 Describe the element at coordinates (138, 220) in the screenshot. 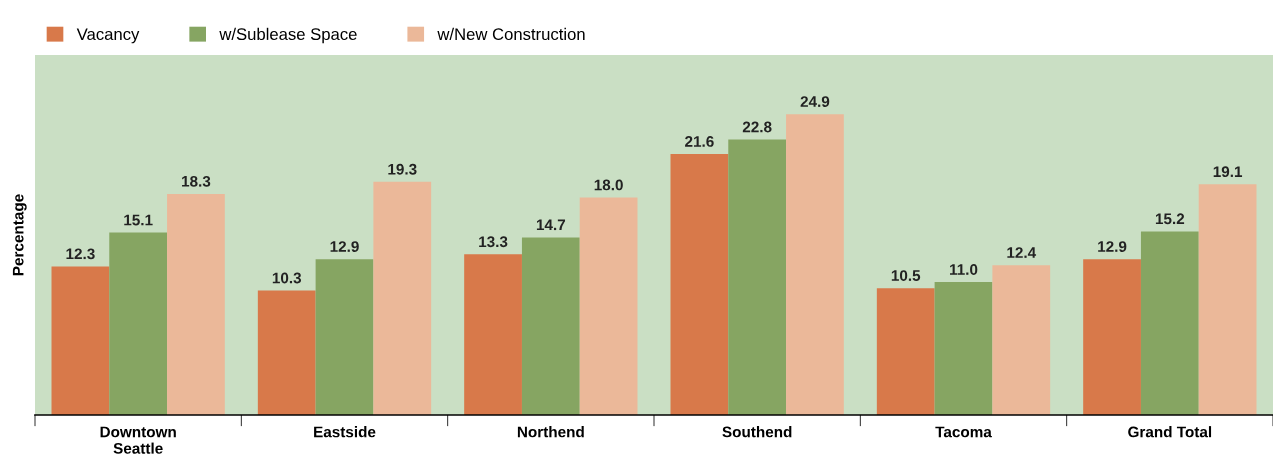

I see `data-label: 15.1` at that location.